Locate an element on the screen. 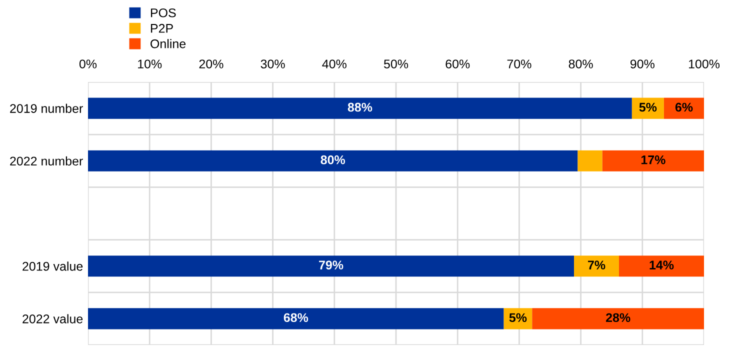 The height and width of the screenshot is (361, 744). data-label: 80% is located at coordinates (333, 159).